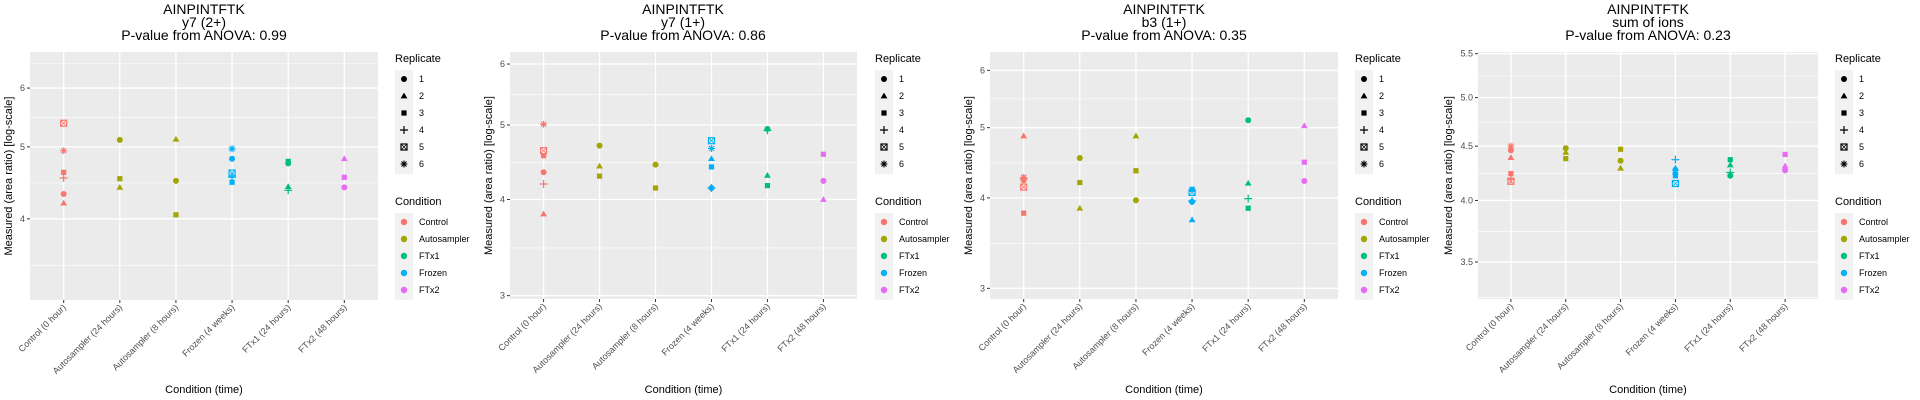  I want to click on chart-title-line: b3 (1+), so click(1164, 22).